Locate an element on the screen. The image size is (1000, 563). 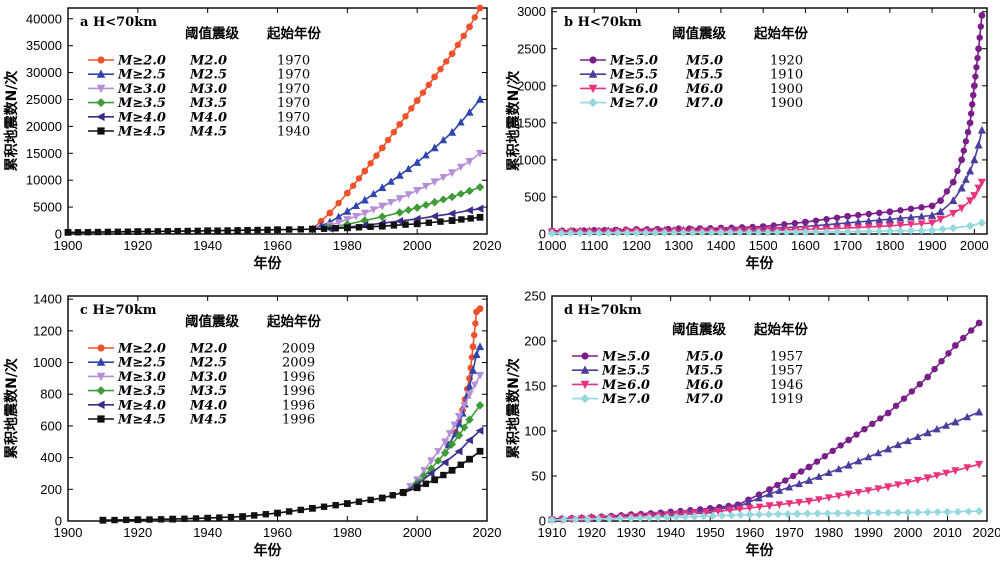
legend-start-year: 1970 is located at coordinates (293, 61).